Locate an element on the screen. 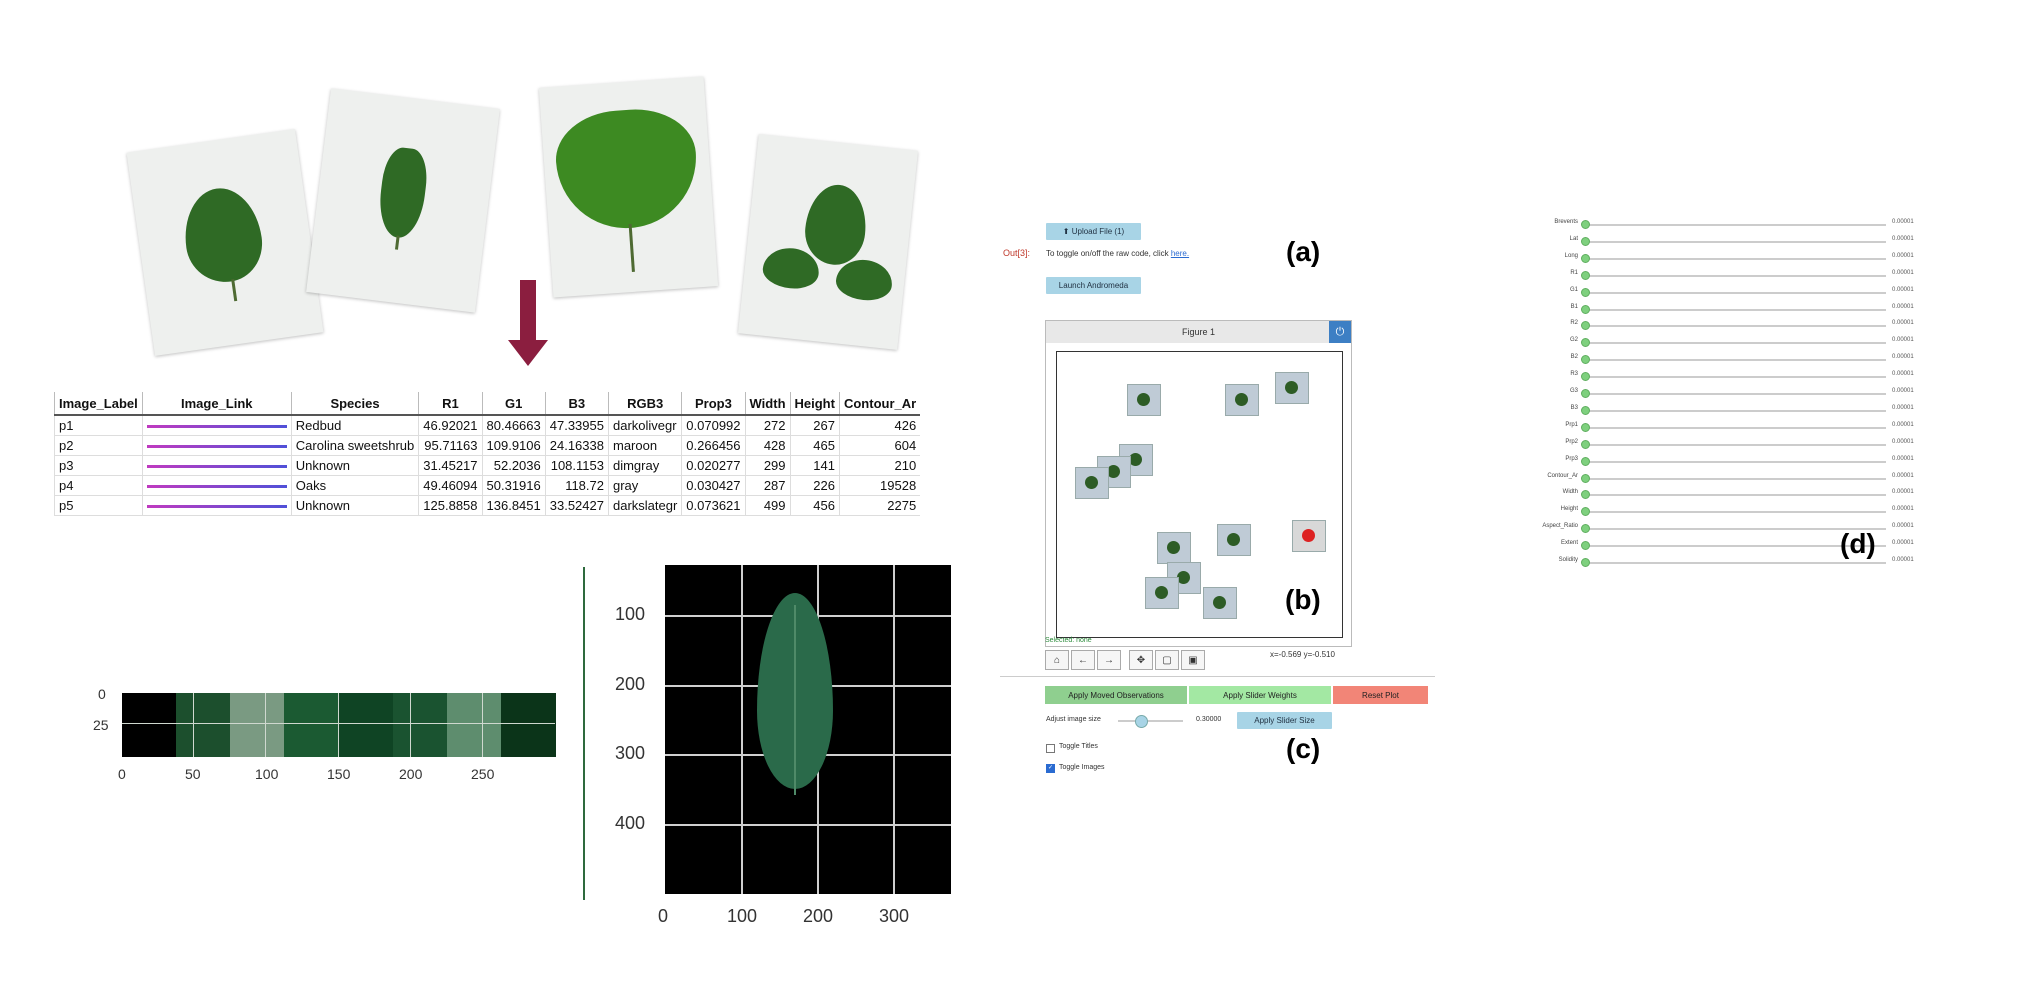  figure-axes is located at coordinates (1199, 494).